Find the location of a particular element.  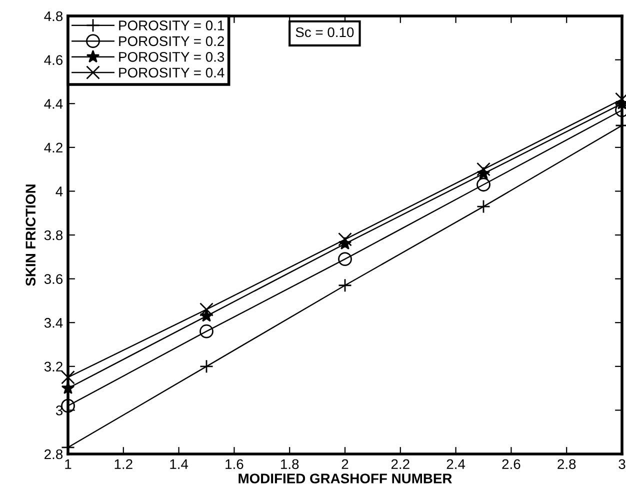

x-tick-label: 1.4 is located at coordinates (179, 464).